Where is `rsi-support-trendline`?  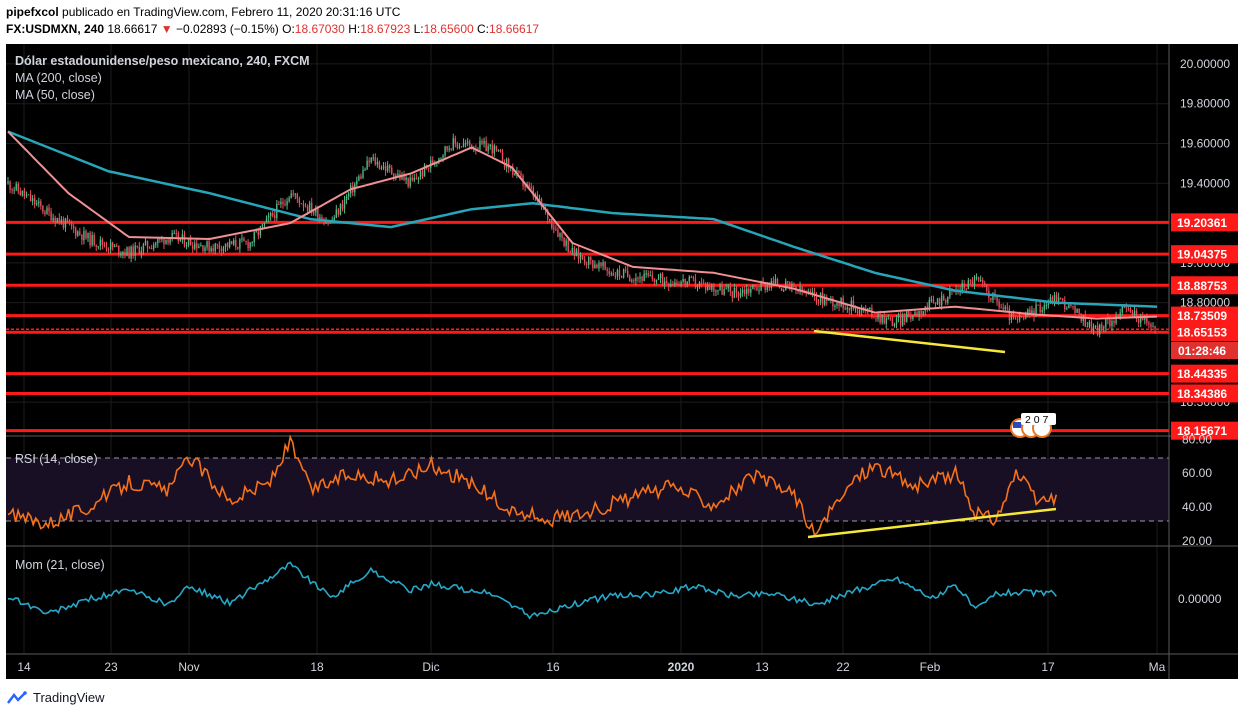
rsi-support-trendline is located at coordinates (932, 523).